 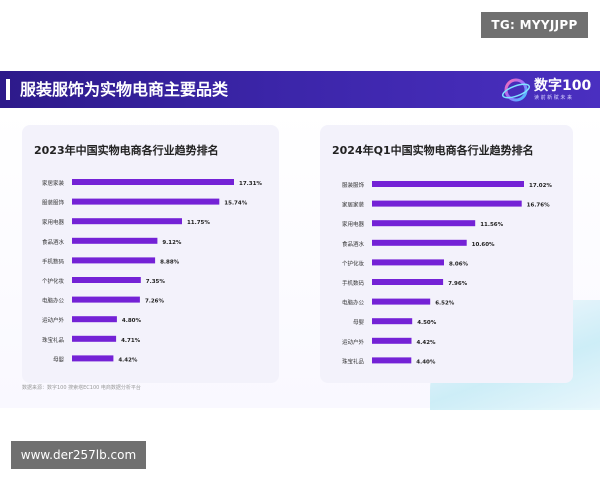 What do you see at coordinates (458, 284) in the screenshot?
I see `value-label: 7.96%` at bounding box center [458, 284].